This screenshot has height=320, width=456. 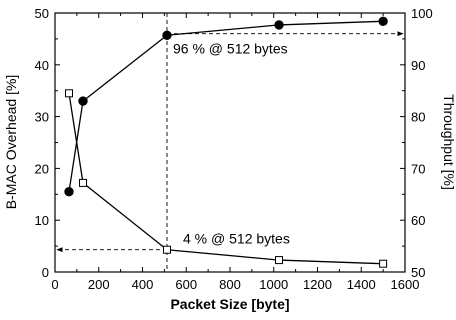 What do you see at coordinates (143, 284) in the screenshot?
I see `x-tick-label: 400` at bounding box center [143, 284].